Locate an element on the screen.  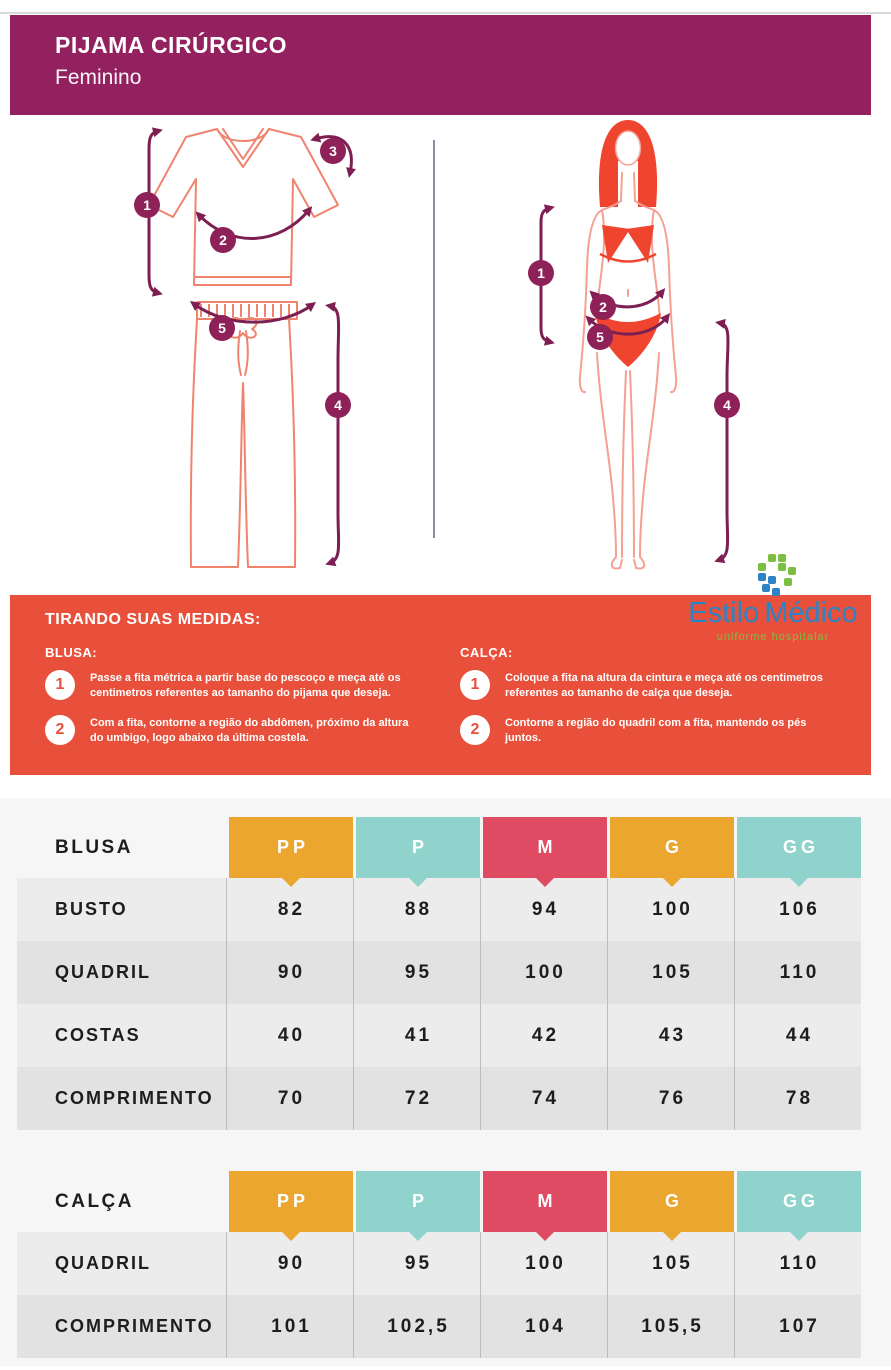
row-label: BUSTO is located at coordinates (121, 909).